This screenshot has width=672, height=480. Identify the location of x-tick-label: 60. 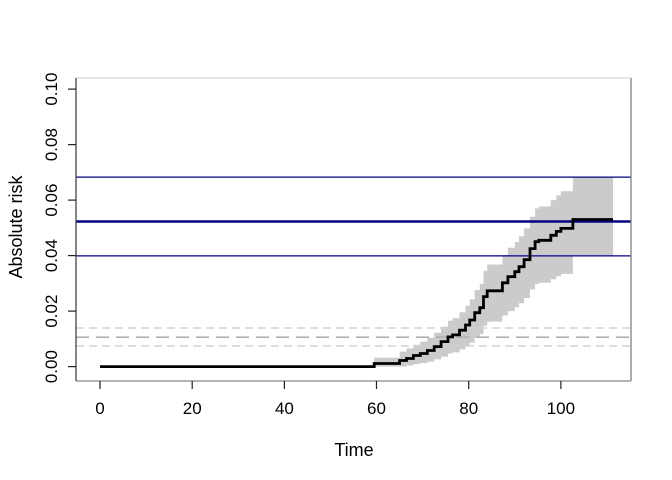
(376, 408).